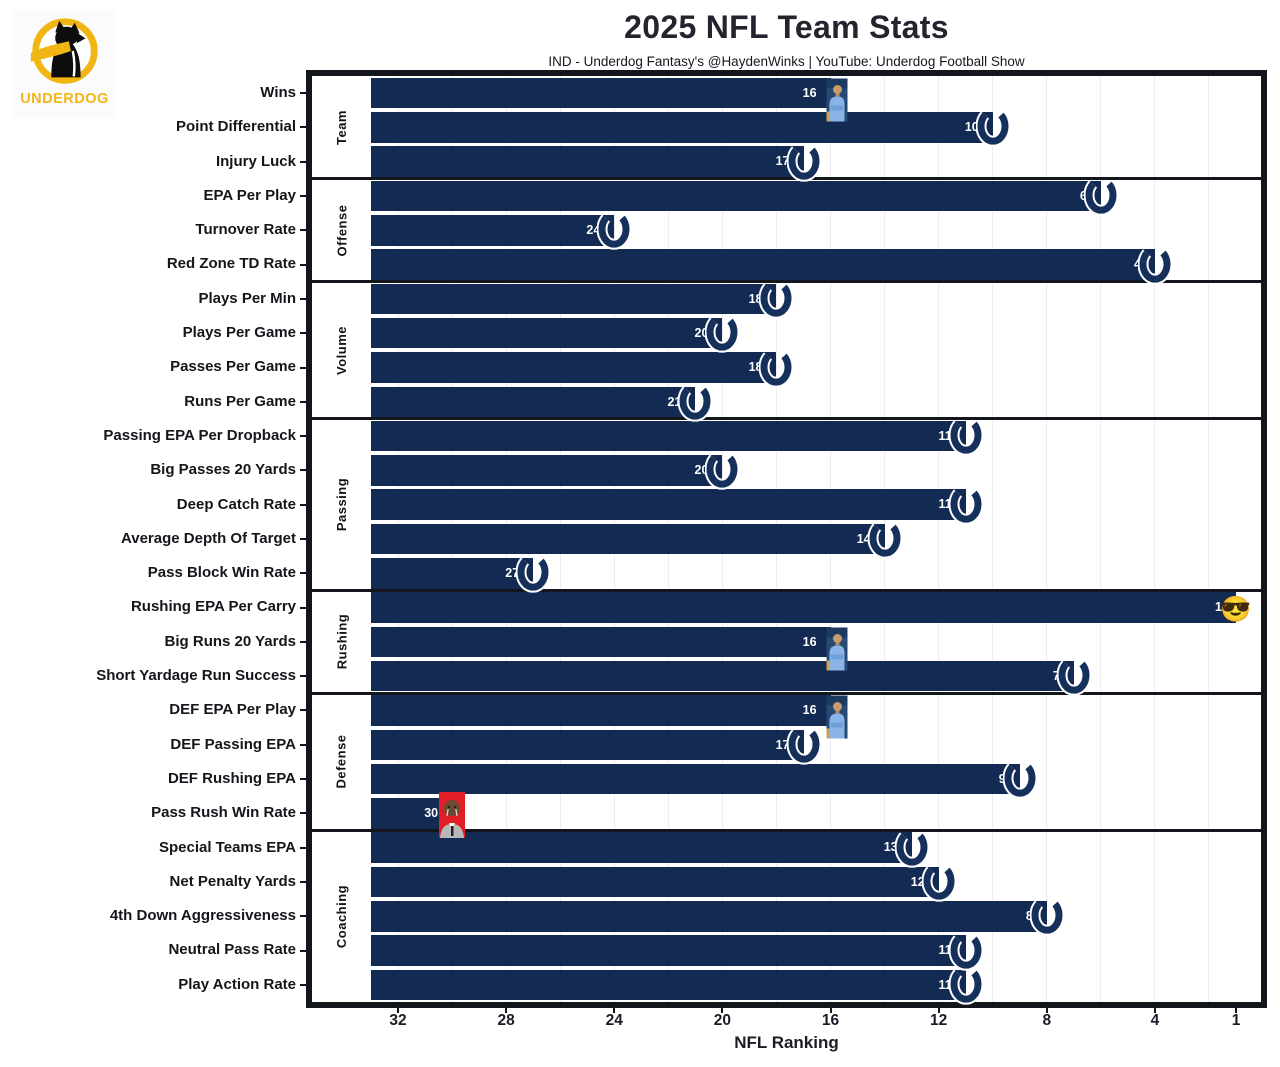 The height and width of the screenshot is (1067, 1280). I want to click on sunglasses-emoji-icon: 😎, so click(1236, 609).